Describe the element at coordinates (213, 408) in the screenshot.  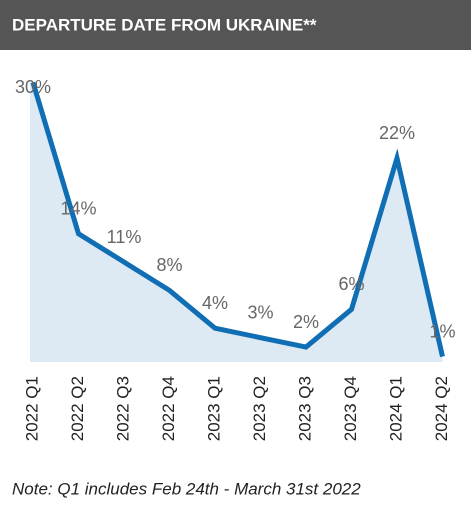
I see `x-tick-label: 2023 Q1` at that location.